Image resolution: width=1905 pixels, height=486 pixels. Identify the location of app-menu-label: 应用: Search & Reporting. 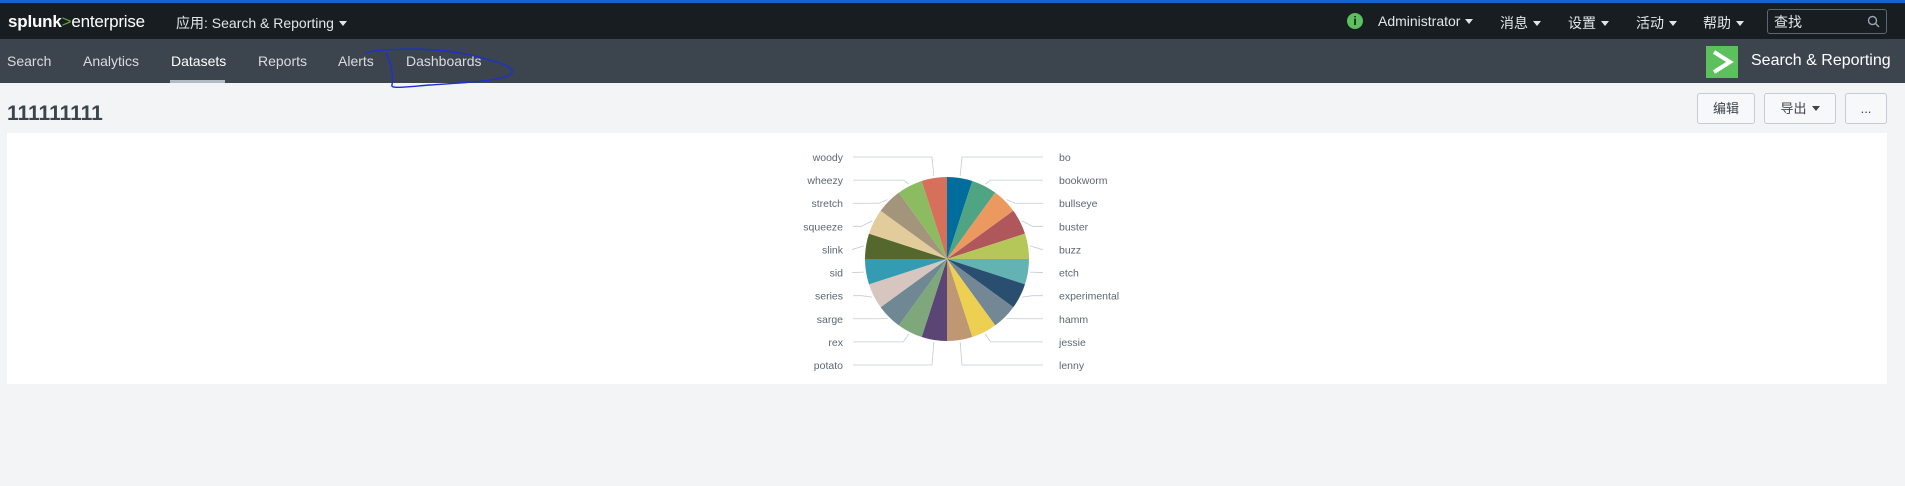
(255, 23).